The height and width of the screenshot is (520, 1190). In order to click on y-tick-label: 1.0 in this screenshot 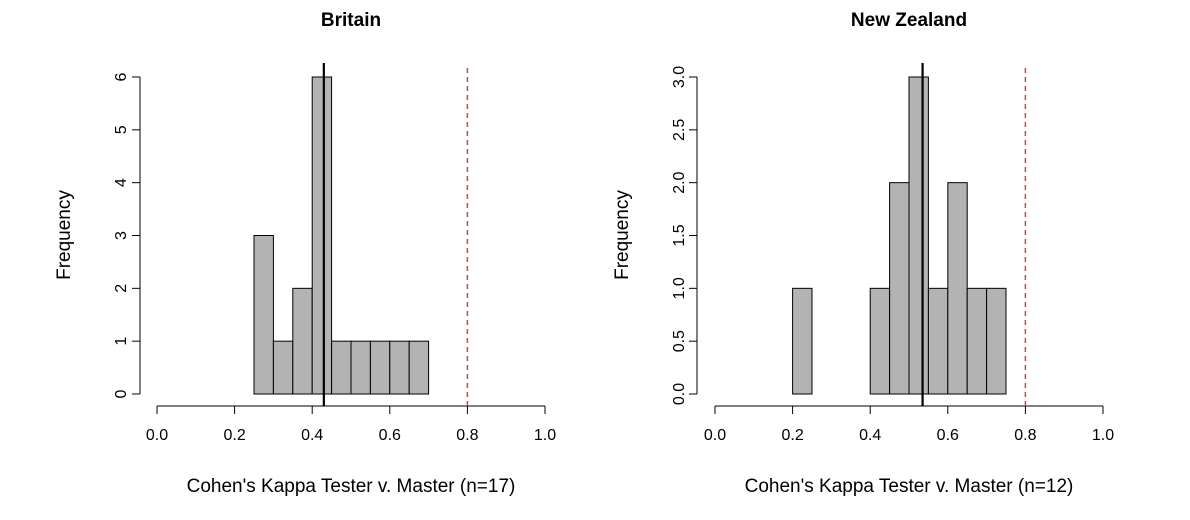, I will do `click(679, 288)`.